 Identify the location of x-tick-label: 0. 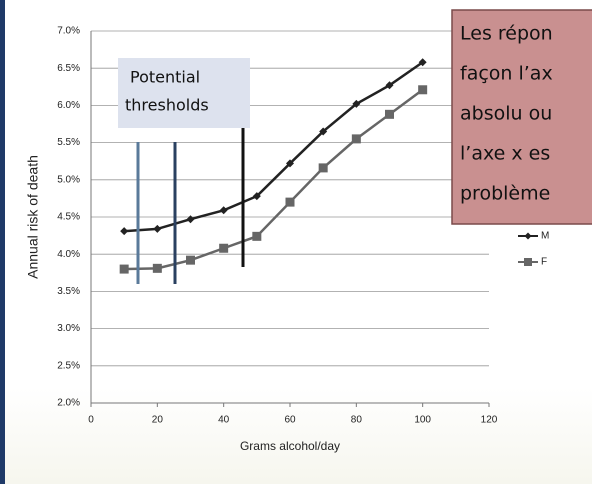
(91, 420).